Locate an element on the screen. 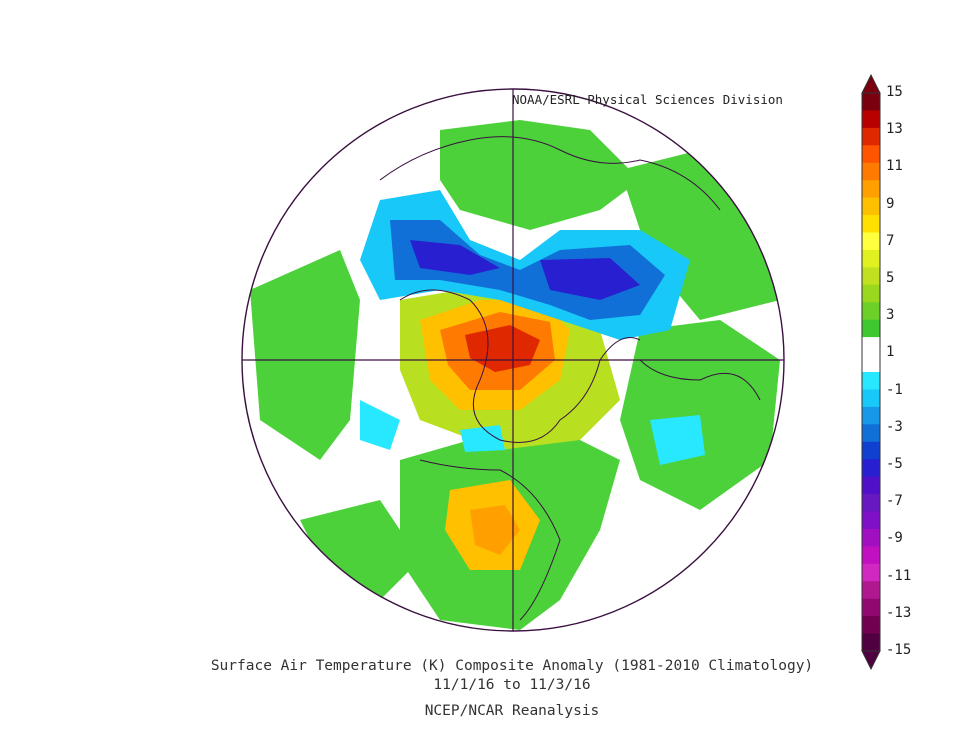  colorbar-tick-label: 5 is located at coordinates (890, 278).